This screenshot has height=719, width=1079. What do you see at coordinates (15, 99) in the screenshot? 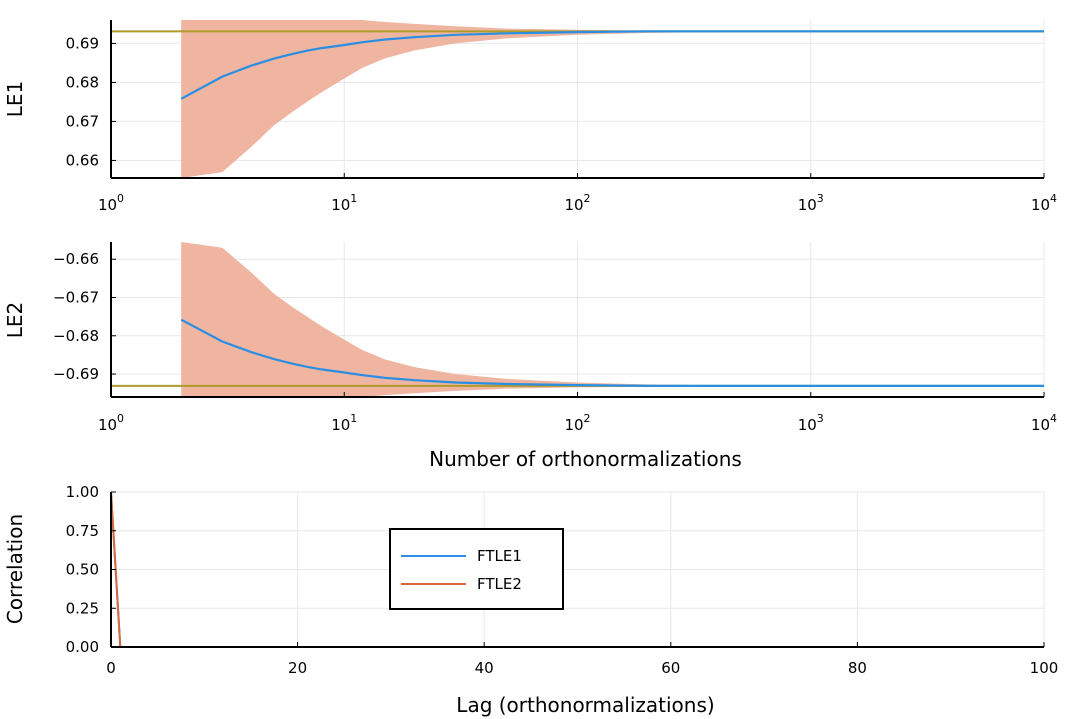
I see `y-axis-label-le1: LE1` at bounding box center [15, 99].